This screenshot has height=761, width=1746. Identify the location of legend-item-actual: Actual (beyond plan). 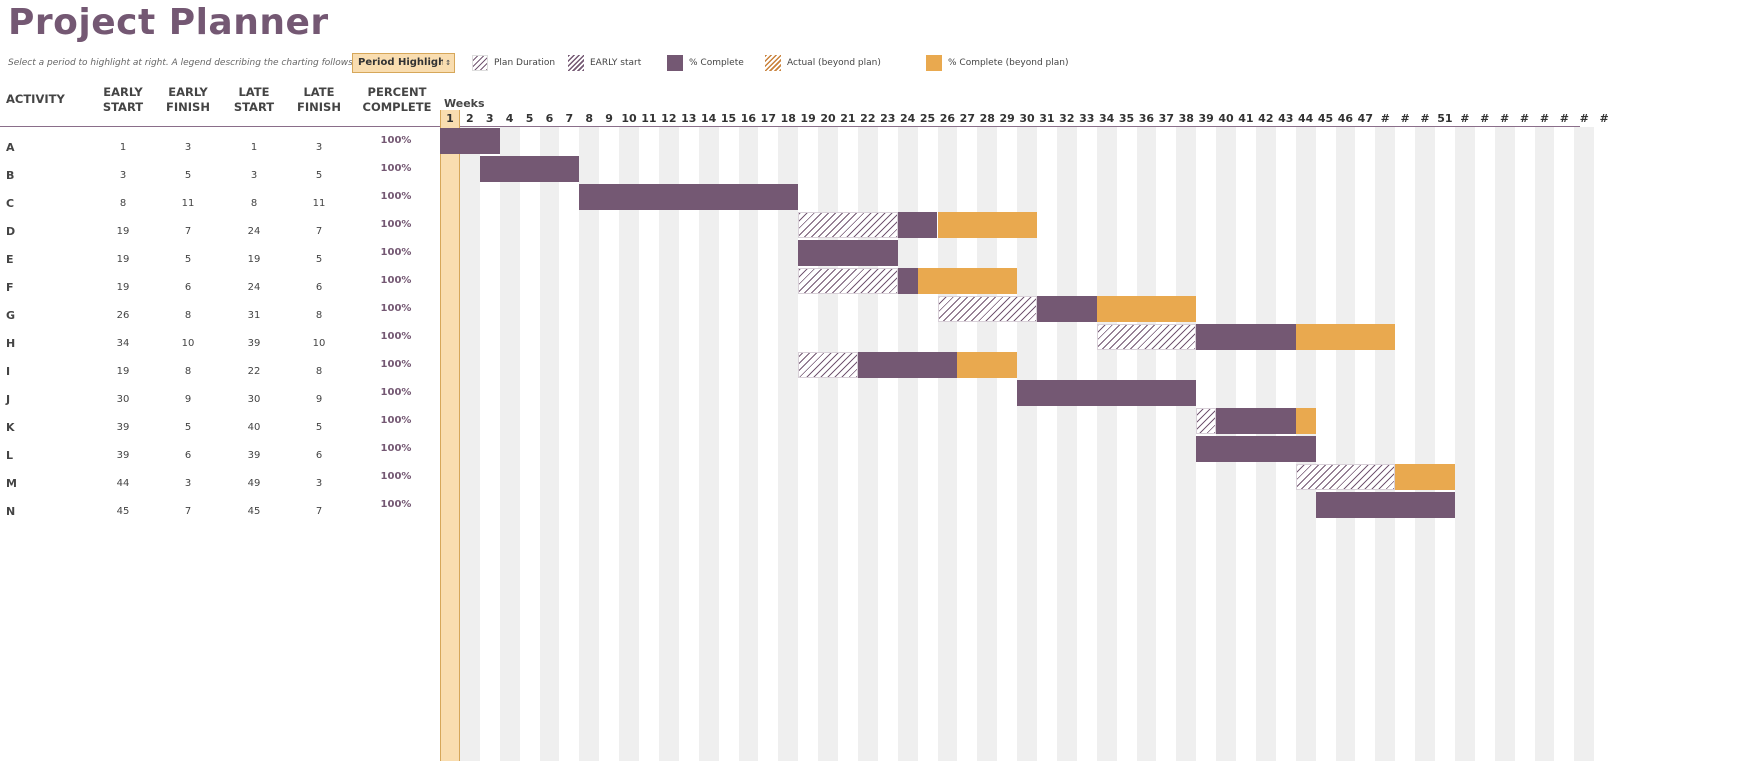
(823, 63).